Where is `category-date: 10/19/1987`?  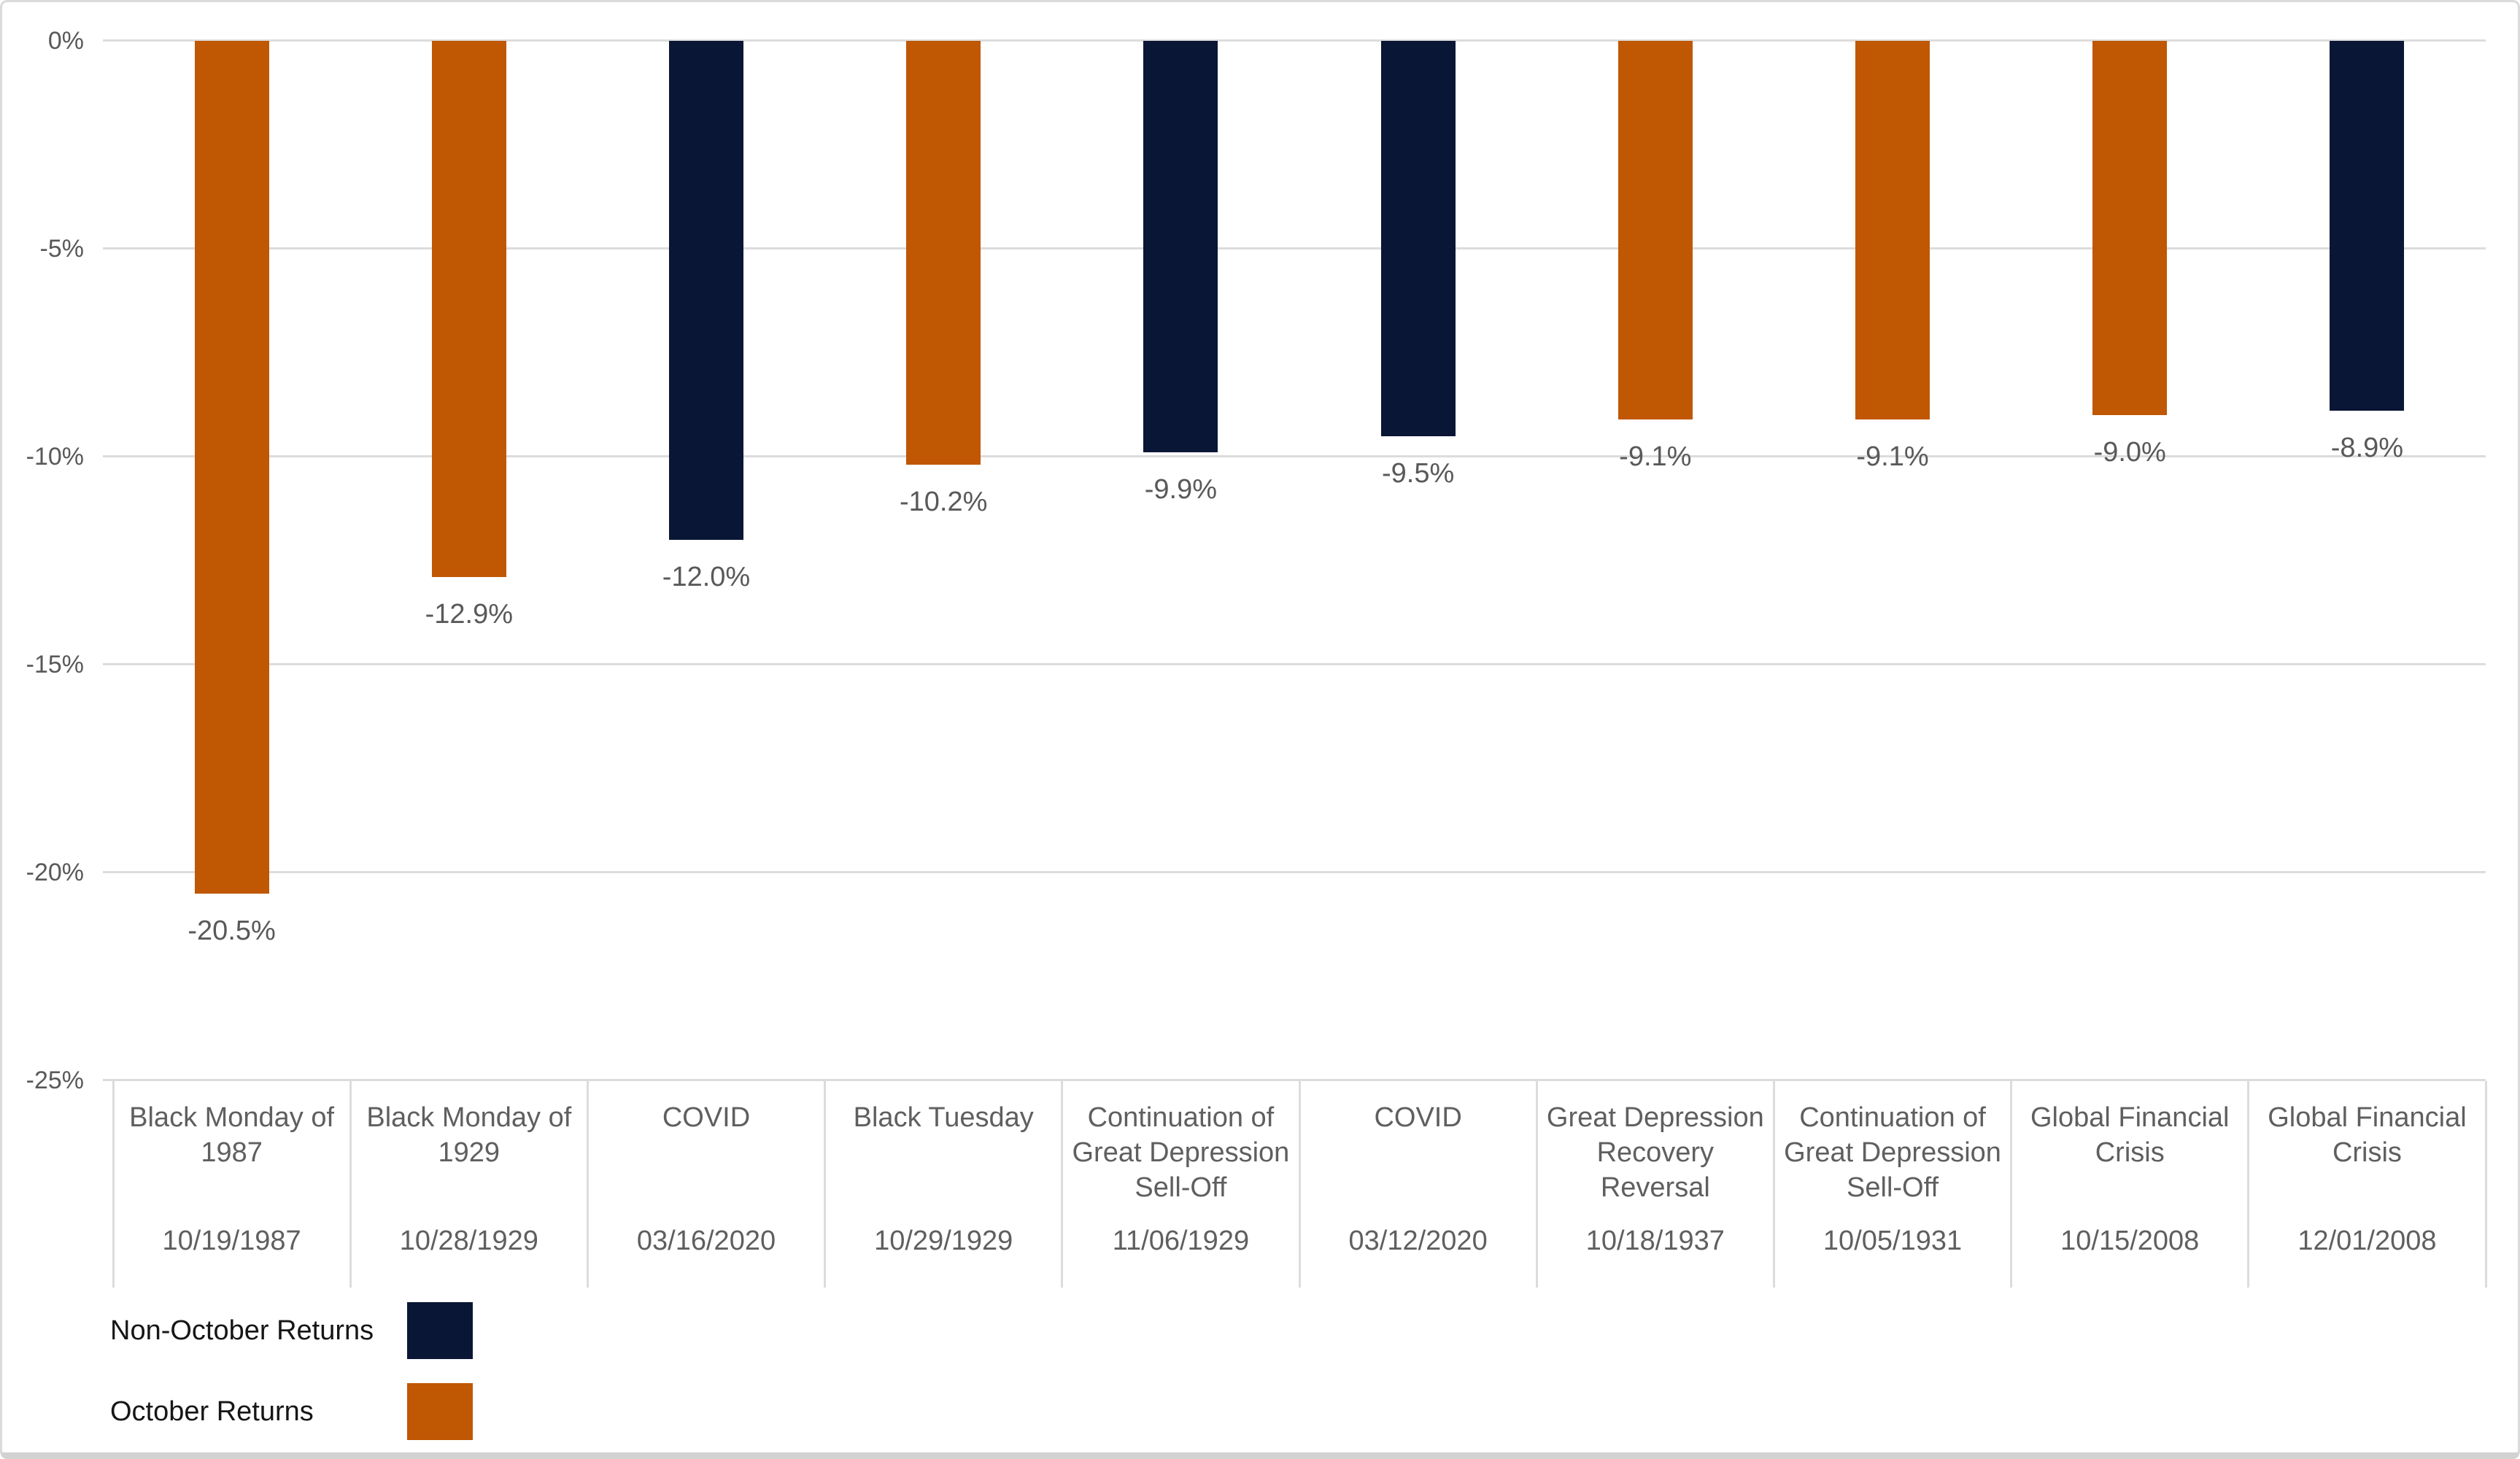
category-date: 10/19/1987 is located at coordinates (231, 1241).